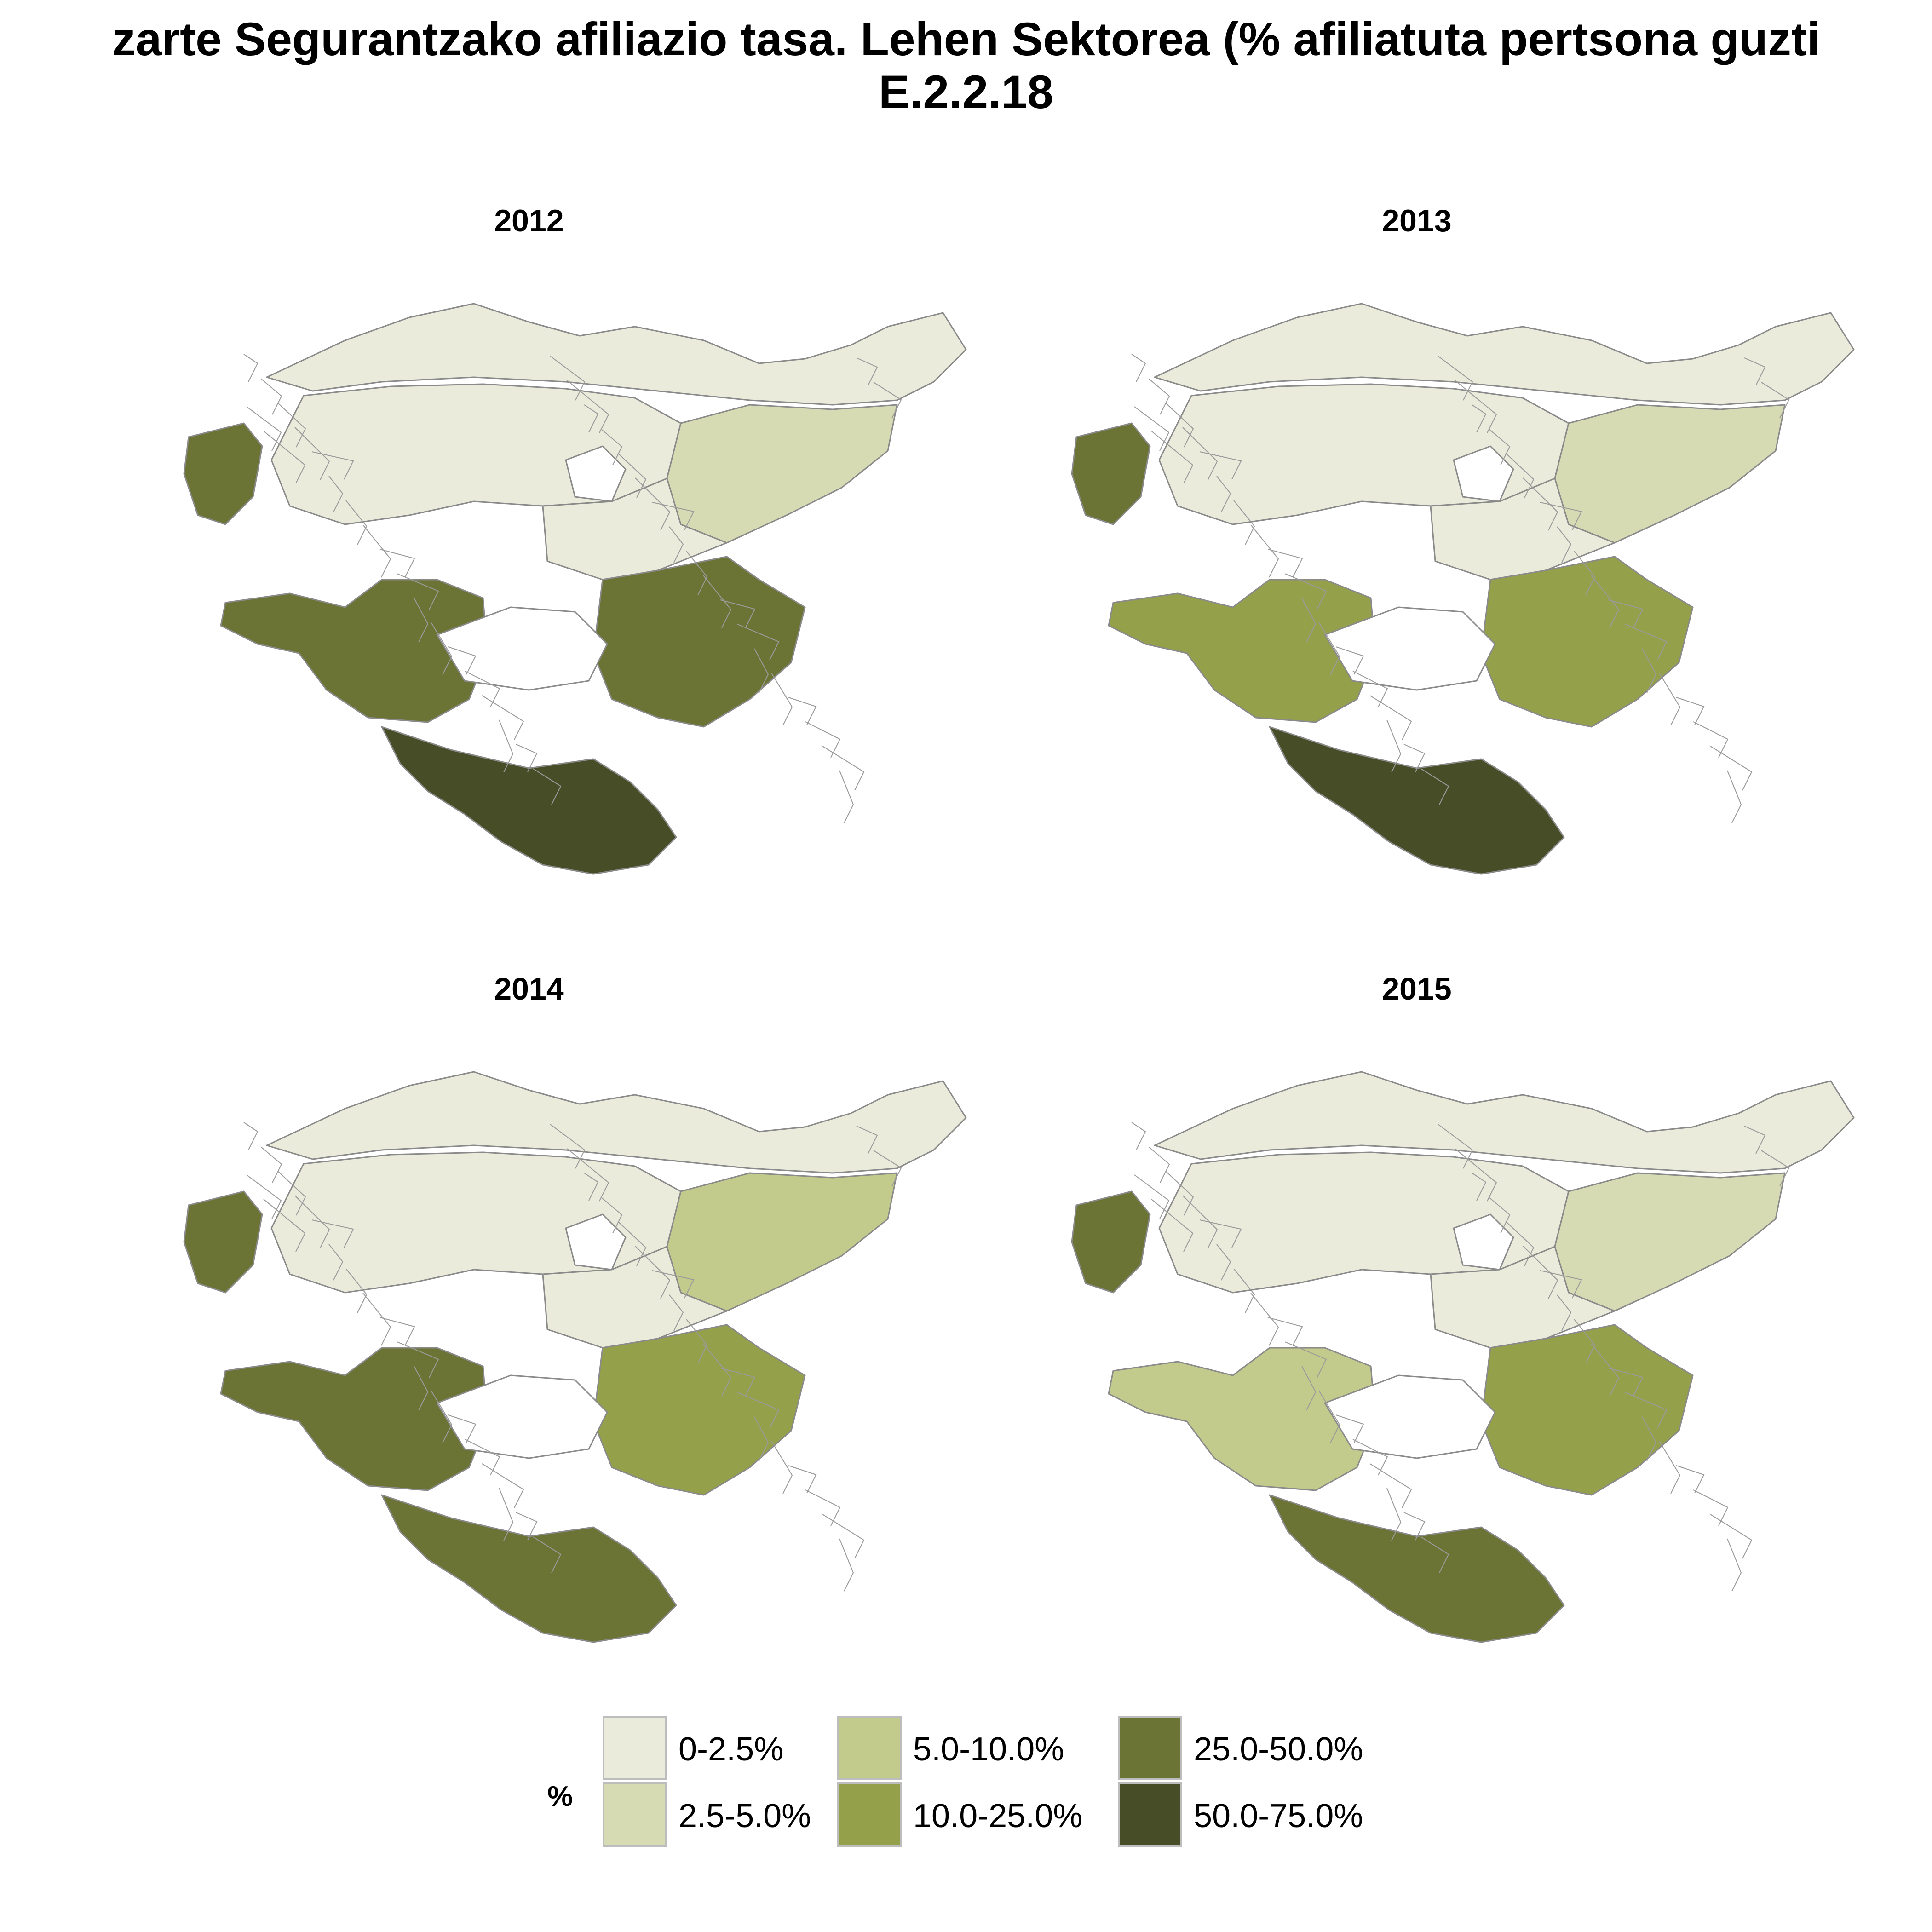 Image resolution: width=1932 pixels, height=1932 pixels. I want to click on panel-title: 2013, so click(1417, 220).